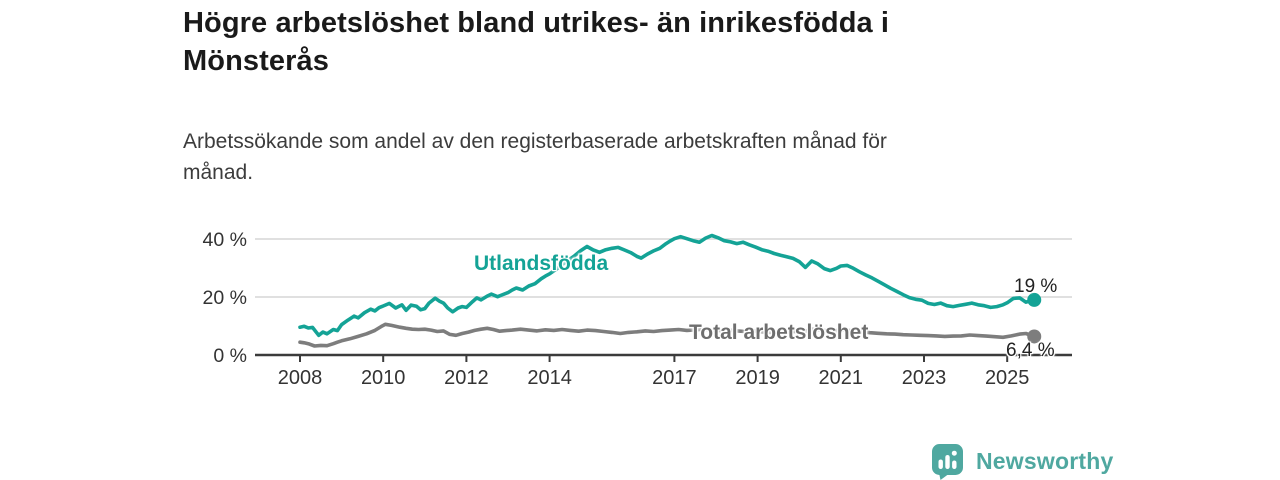 The width and height of the screenshot is (1280, 480). I want to click on newsworthy-logo: Newsworthy, so click(1022, 461).